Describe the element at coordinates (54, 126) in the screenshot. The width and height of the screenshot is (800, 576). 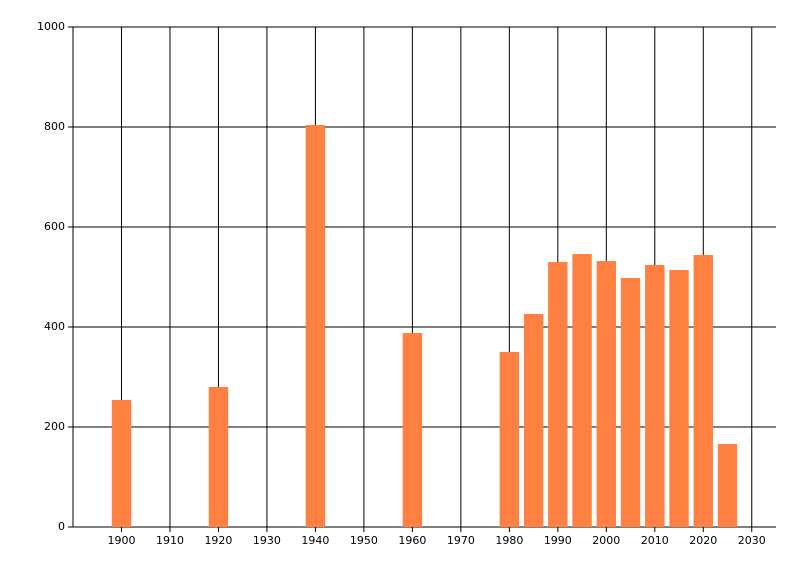
I see `y-tick-label: 800` at that location.